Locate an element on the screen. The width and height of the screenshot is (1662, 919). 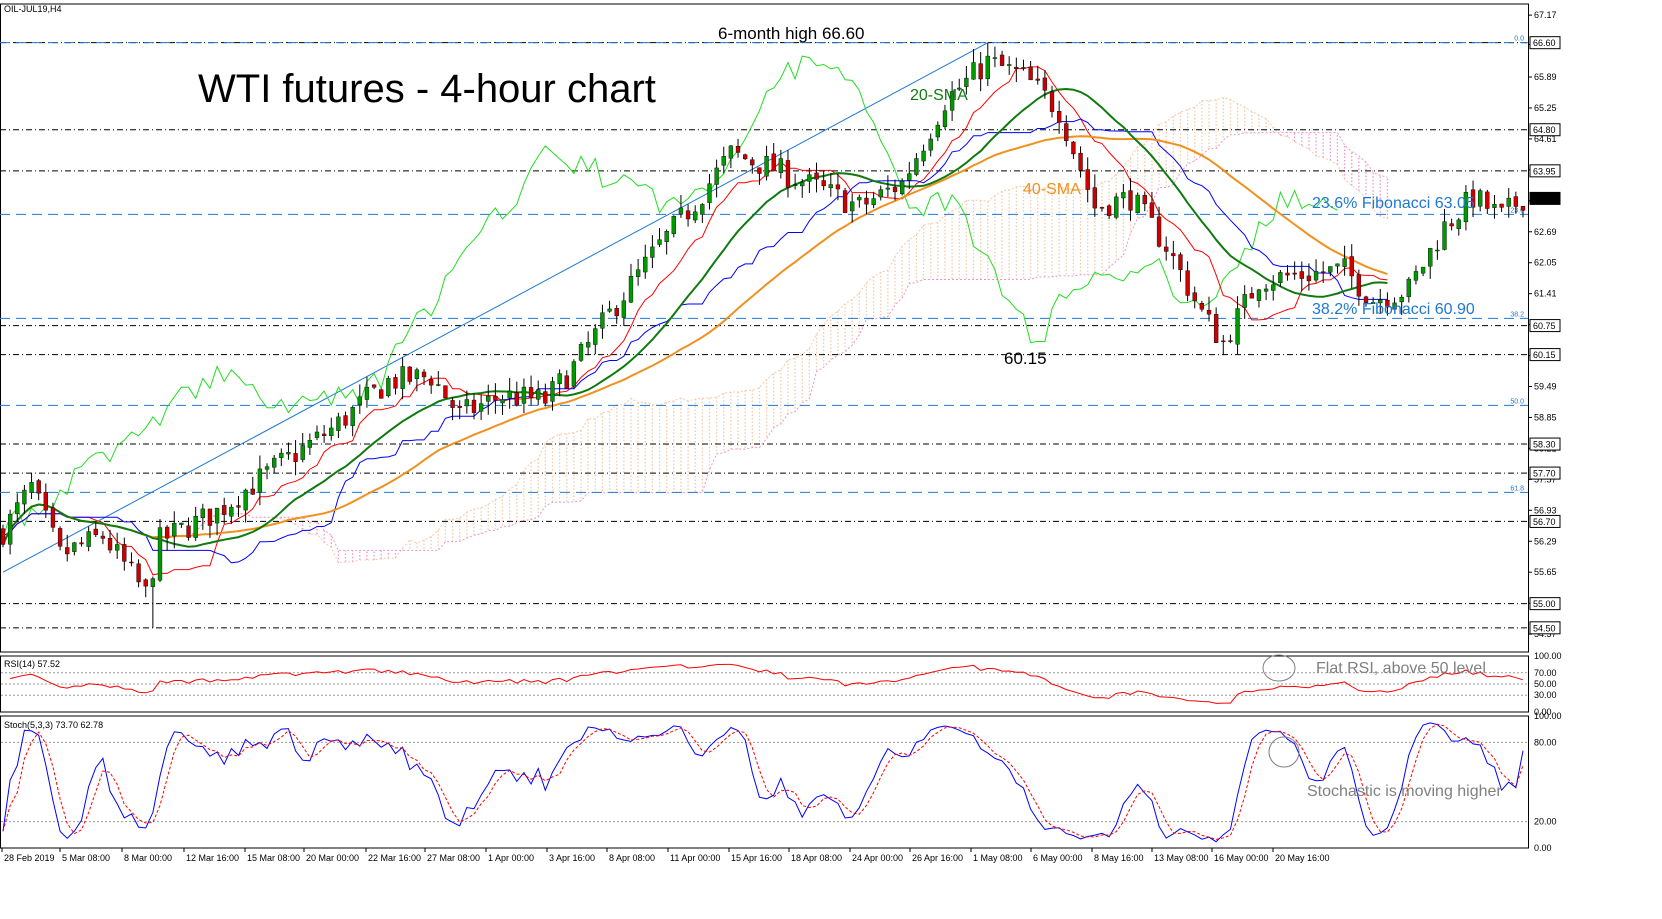
fibonacci-level-label: 23.6 is located at coordinates (1517, 210).